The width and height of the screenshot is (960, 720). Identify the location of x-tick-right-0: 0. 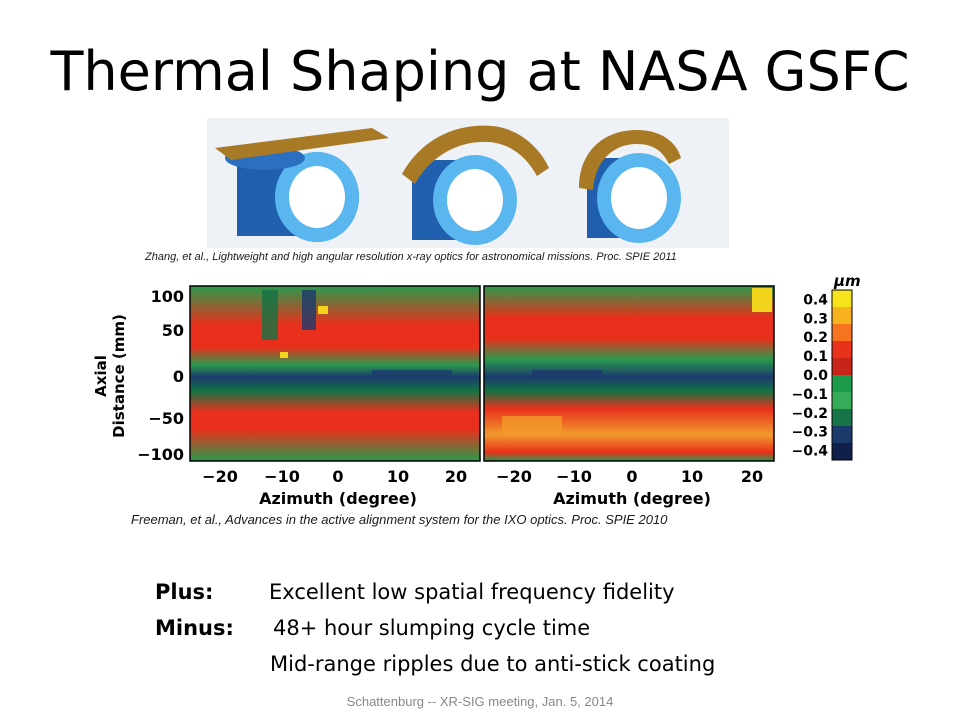
(631, 476).